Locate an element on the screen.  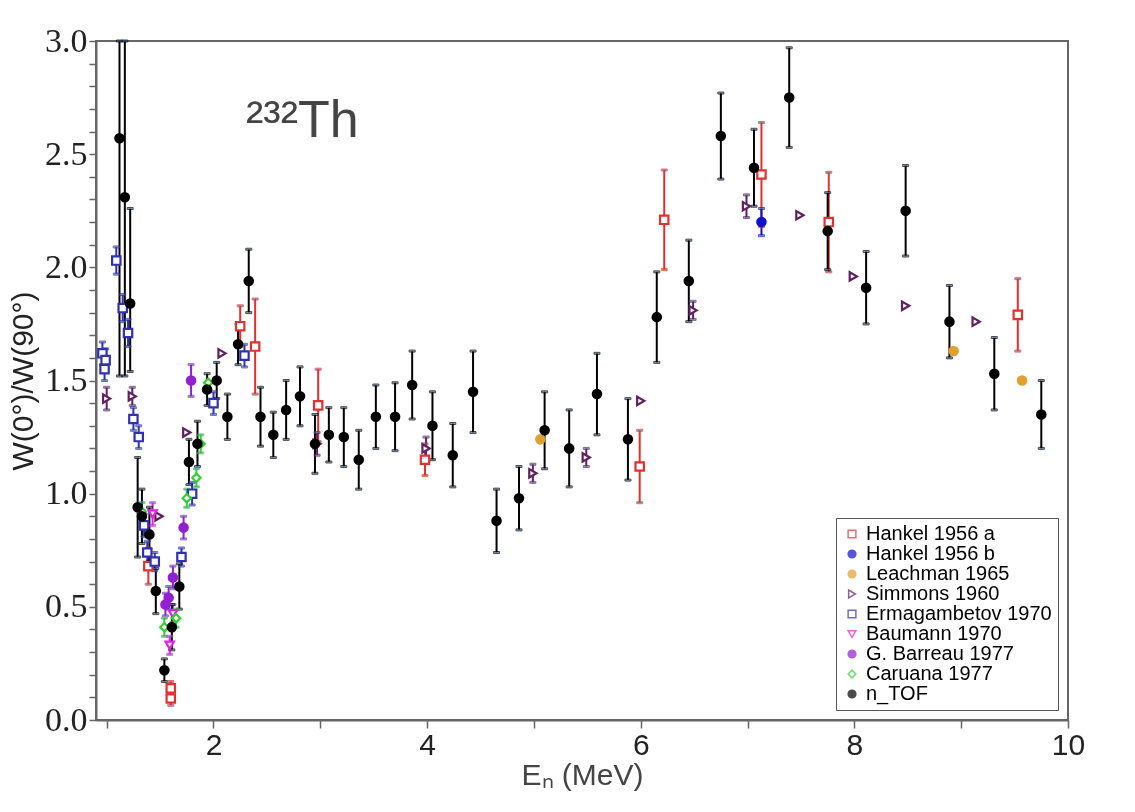
y-tick-label: 1.5 is located at coordinates (66, 379).